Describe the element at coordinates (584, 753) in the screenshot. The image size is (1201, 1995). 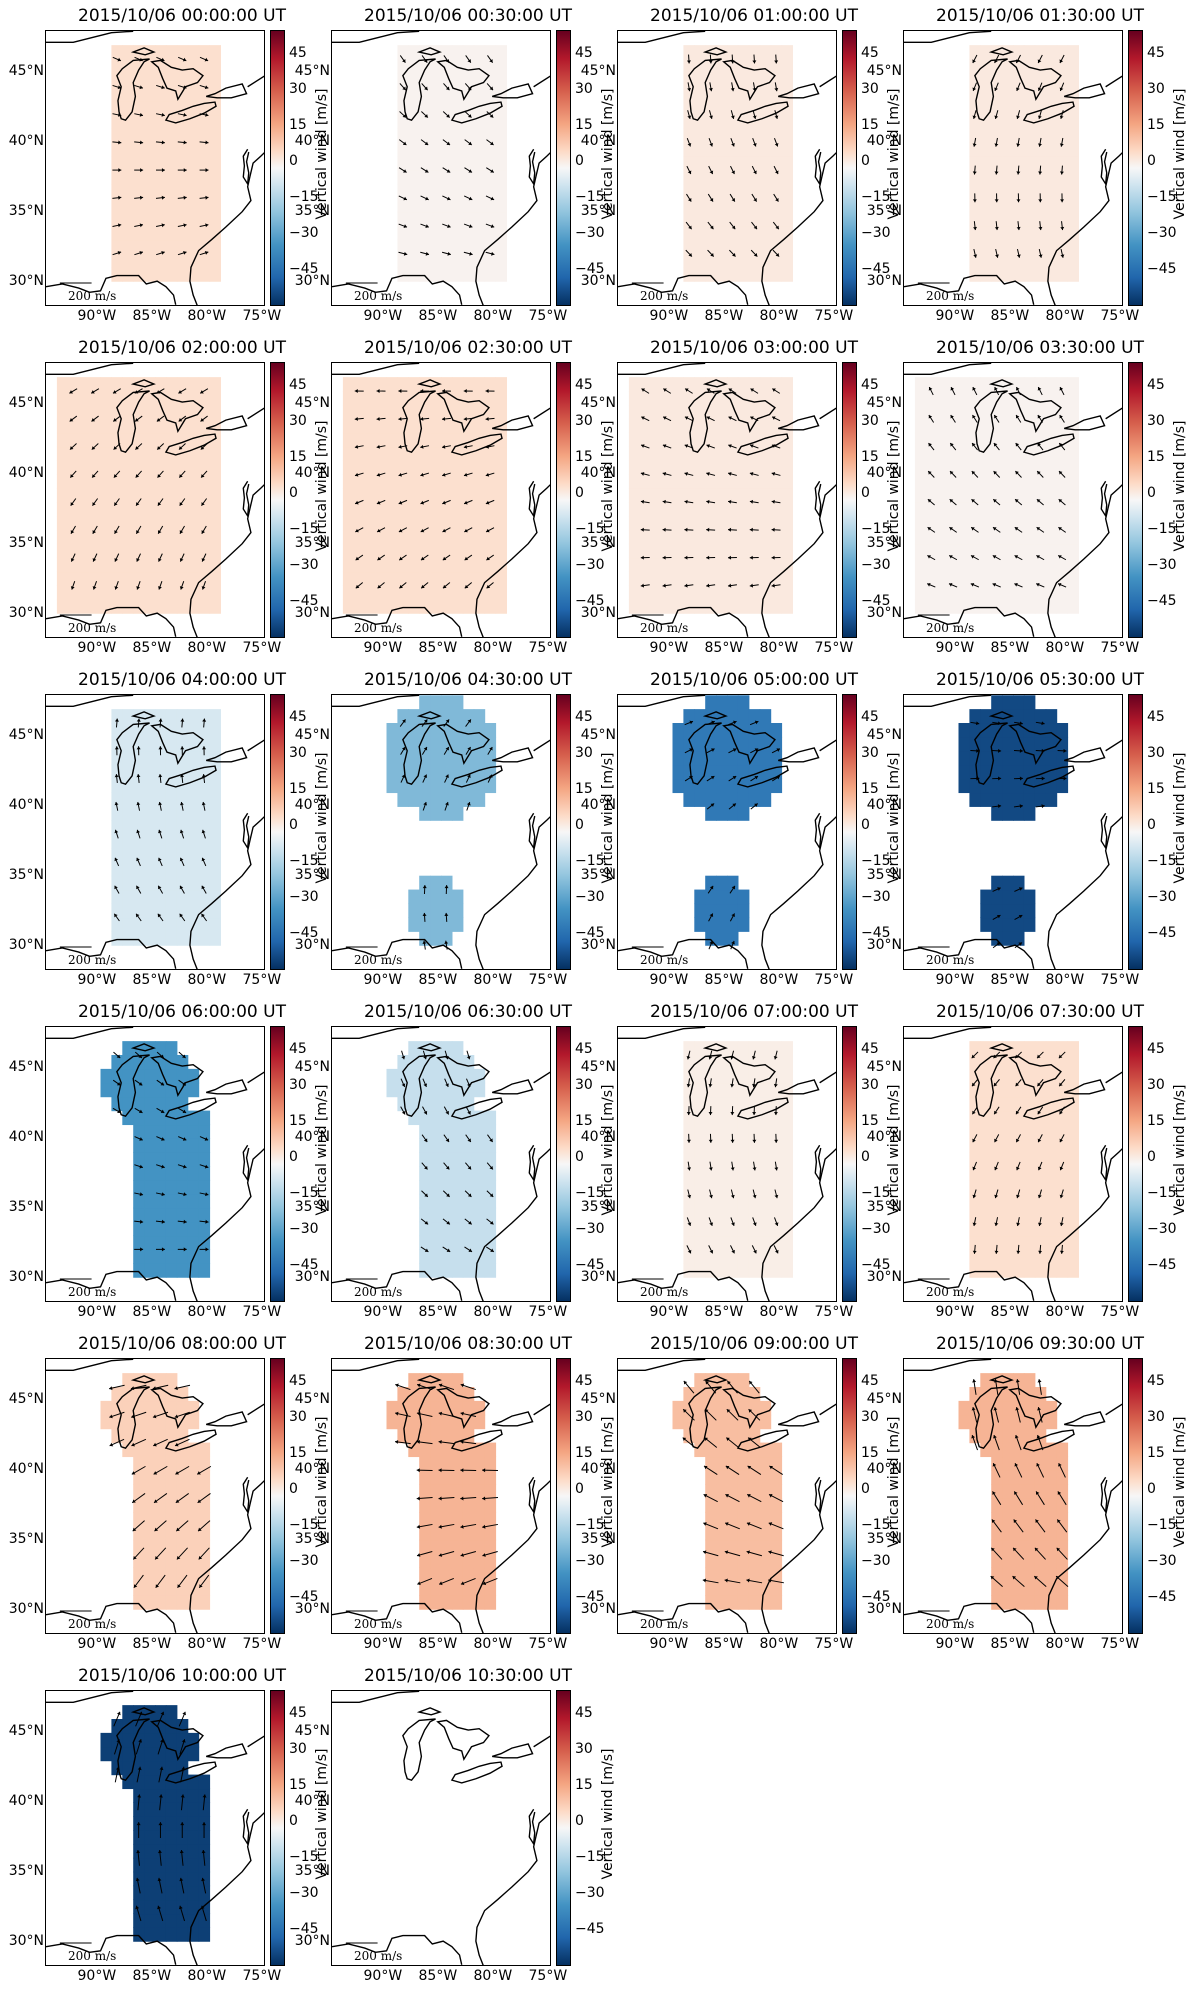
I see `colorbar-tick: 30` at that location.